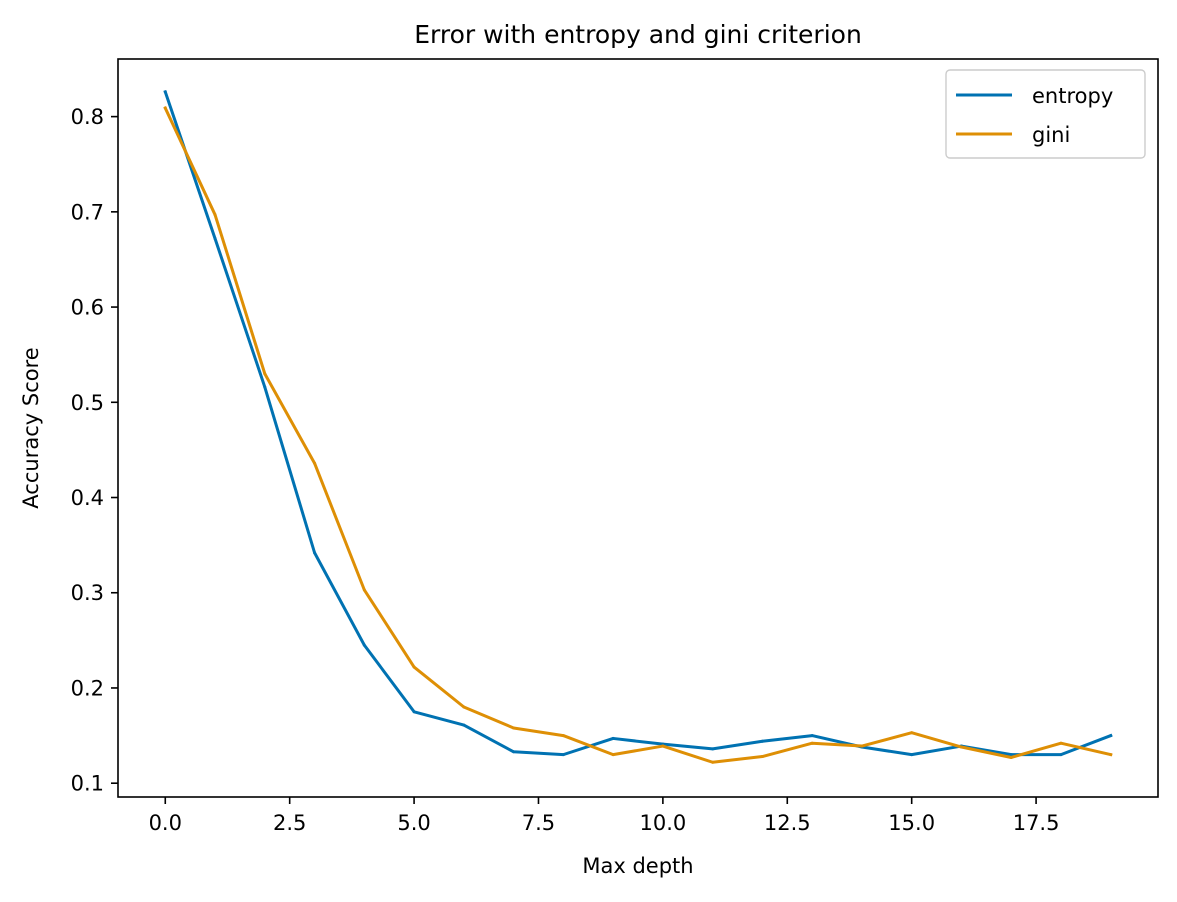 The height and width of the screenshot is (902, 1177). I want to click on y-tick-label: 0.4, so click(87, 498).